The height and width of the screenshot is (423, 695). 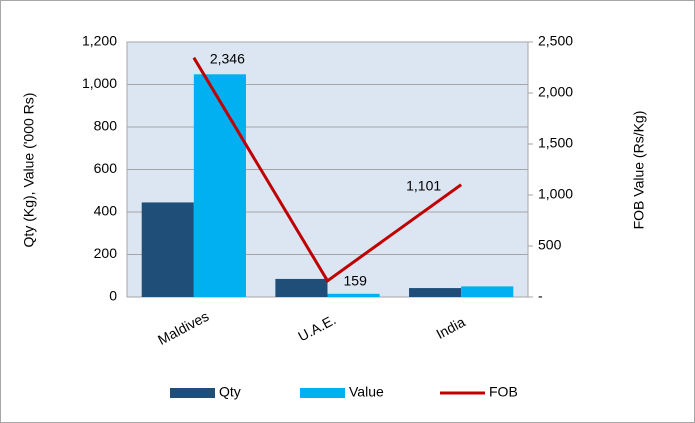 I want to click on y-tick-label: 200, so click(x=106, y=253).